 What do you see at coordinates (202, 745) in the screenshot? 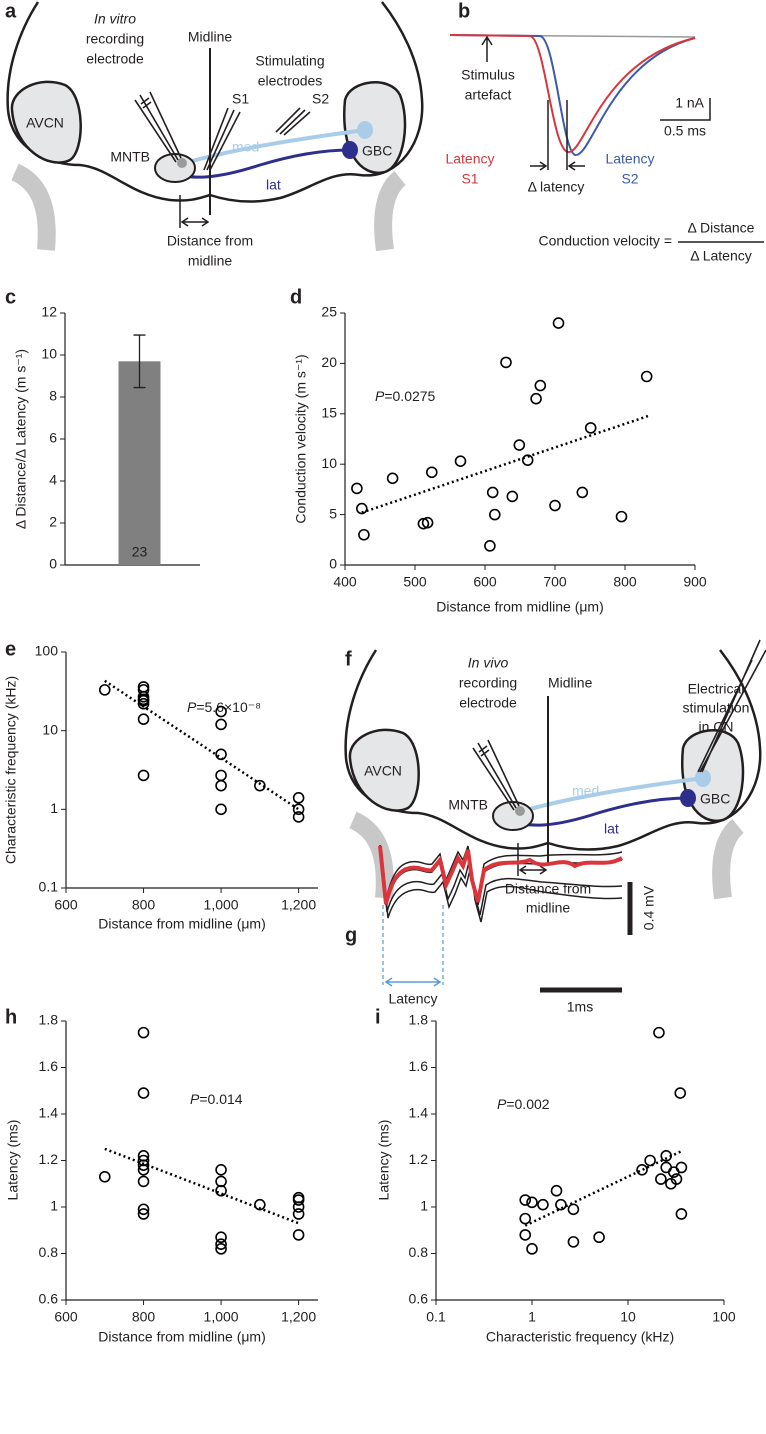
I see `trend-line` at bounding box center [202, 745].